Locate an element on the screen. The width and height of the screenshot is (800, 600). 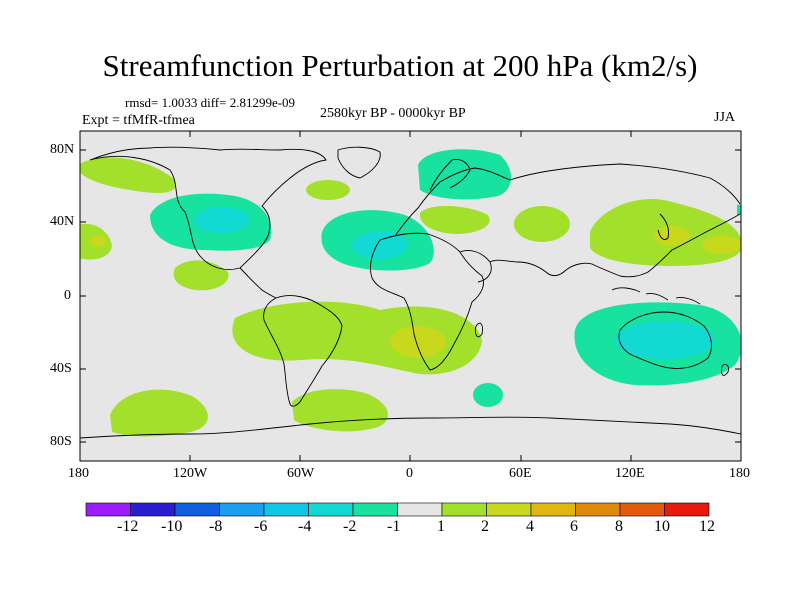
coast-greenland is located at coordinates (359, 162).